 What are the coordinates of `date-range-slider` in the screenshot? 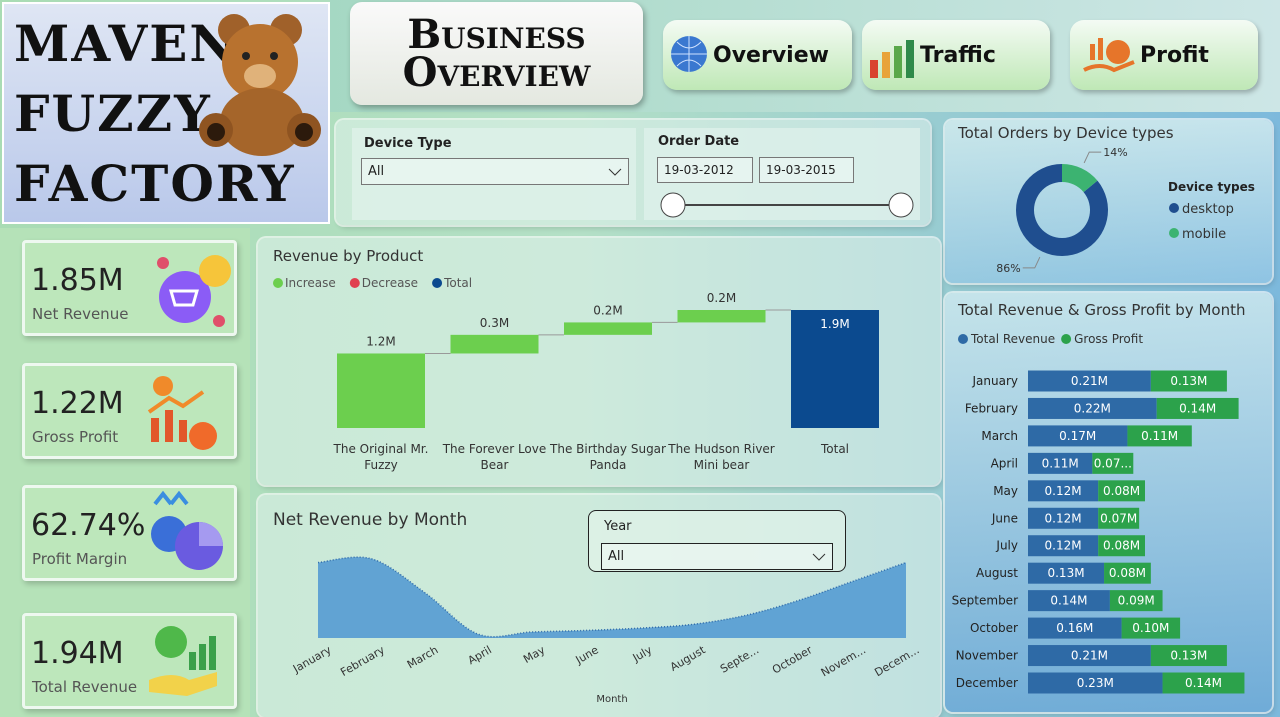 It's located at (785, 205).